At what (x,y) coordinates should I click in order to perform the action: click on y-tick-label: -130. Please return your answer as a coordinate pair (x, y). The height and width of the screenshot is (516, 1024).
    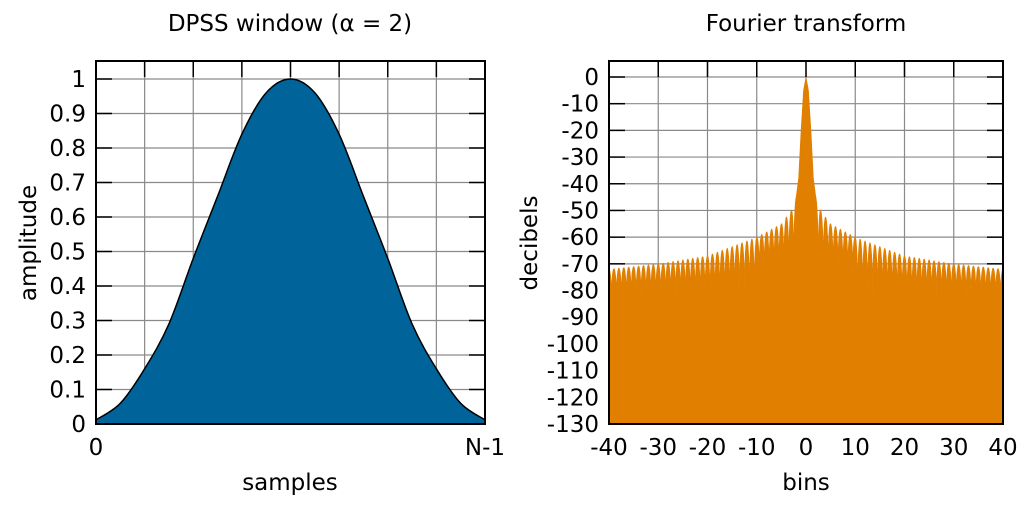
    Looking at the image, I should click on (573, 425).